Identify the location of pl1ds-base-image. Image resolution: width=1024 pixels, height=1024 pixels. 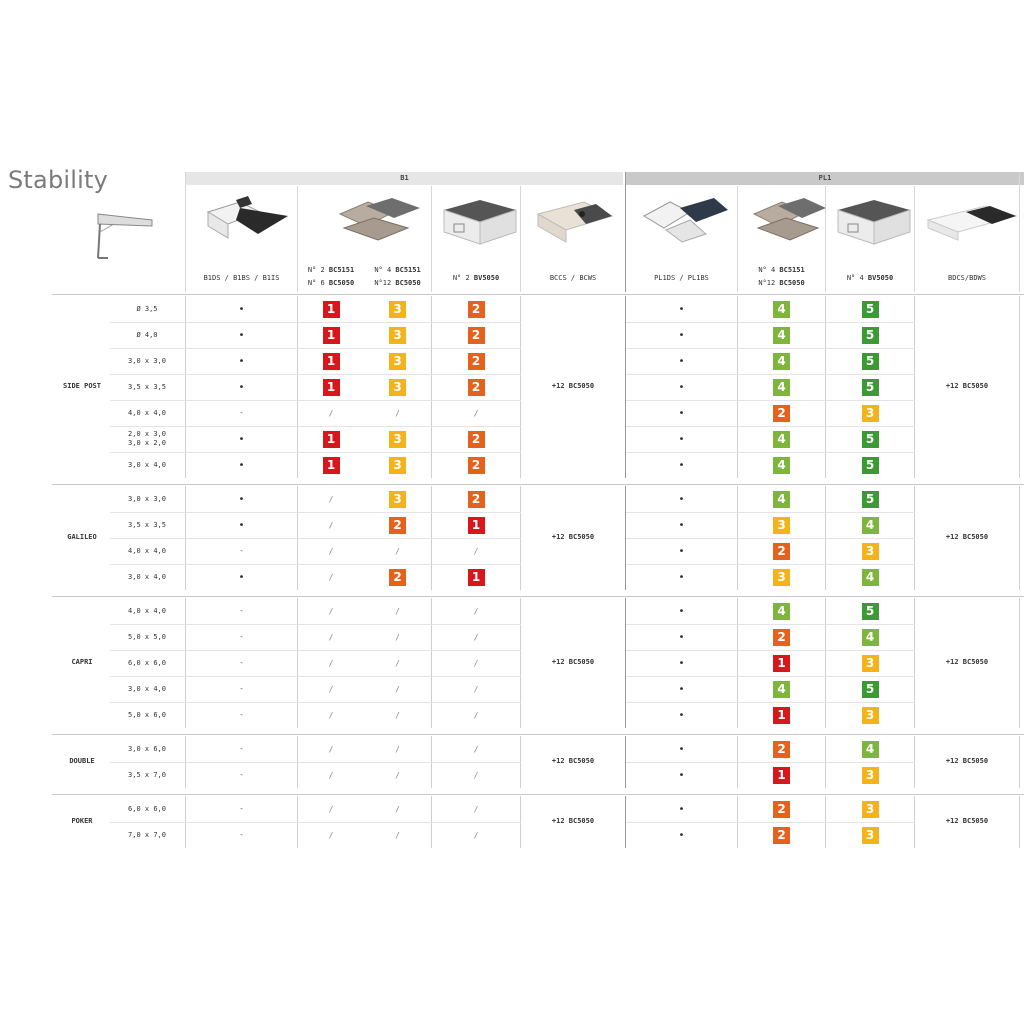
(685, 220).